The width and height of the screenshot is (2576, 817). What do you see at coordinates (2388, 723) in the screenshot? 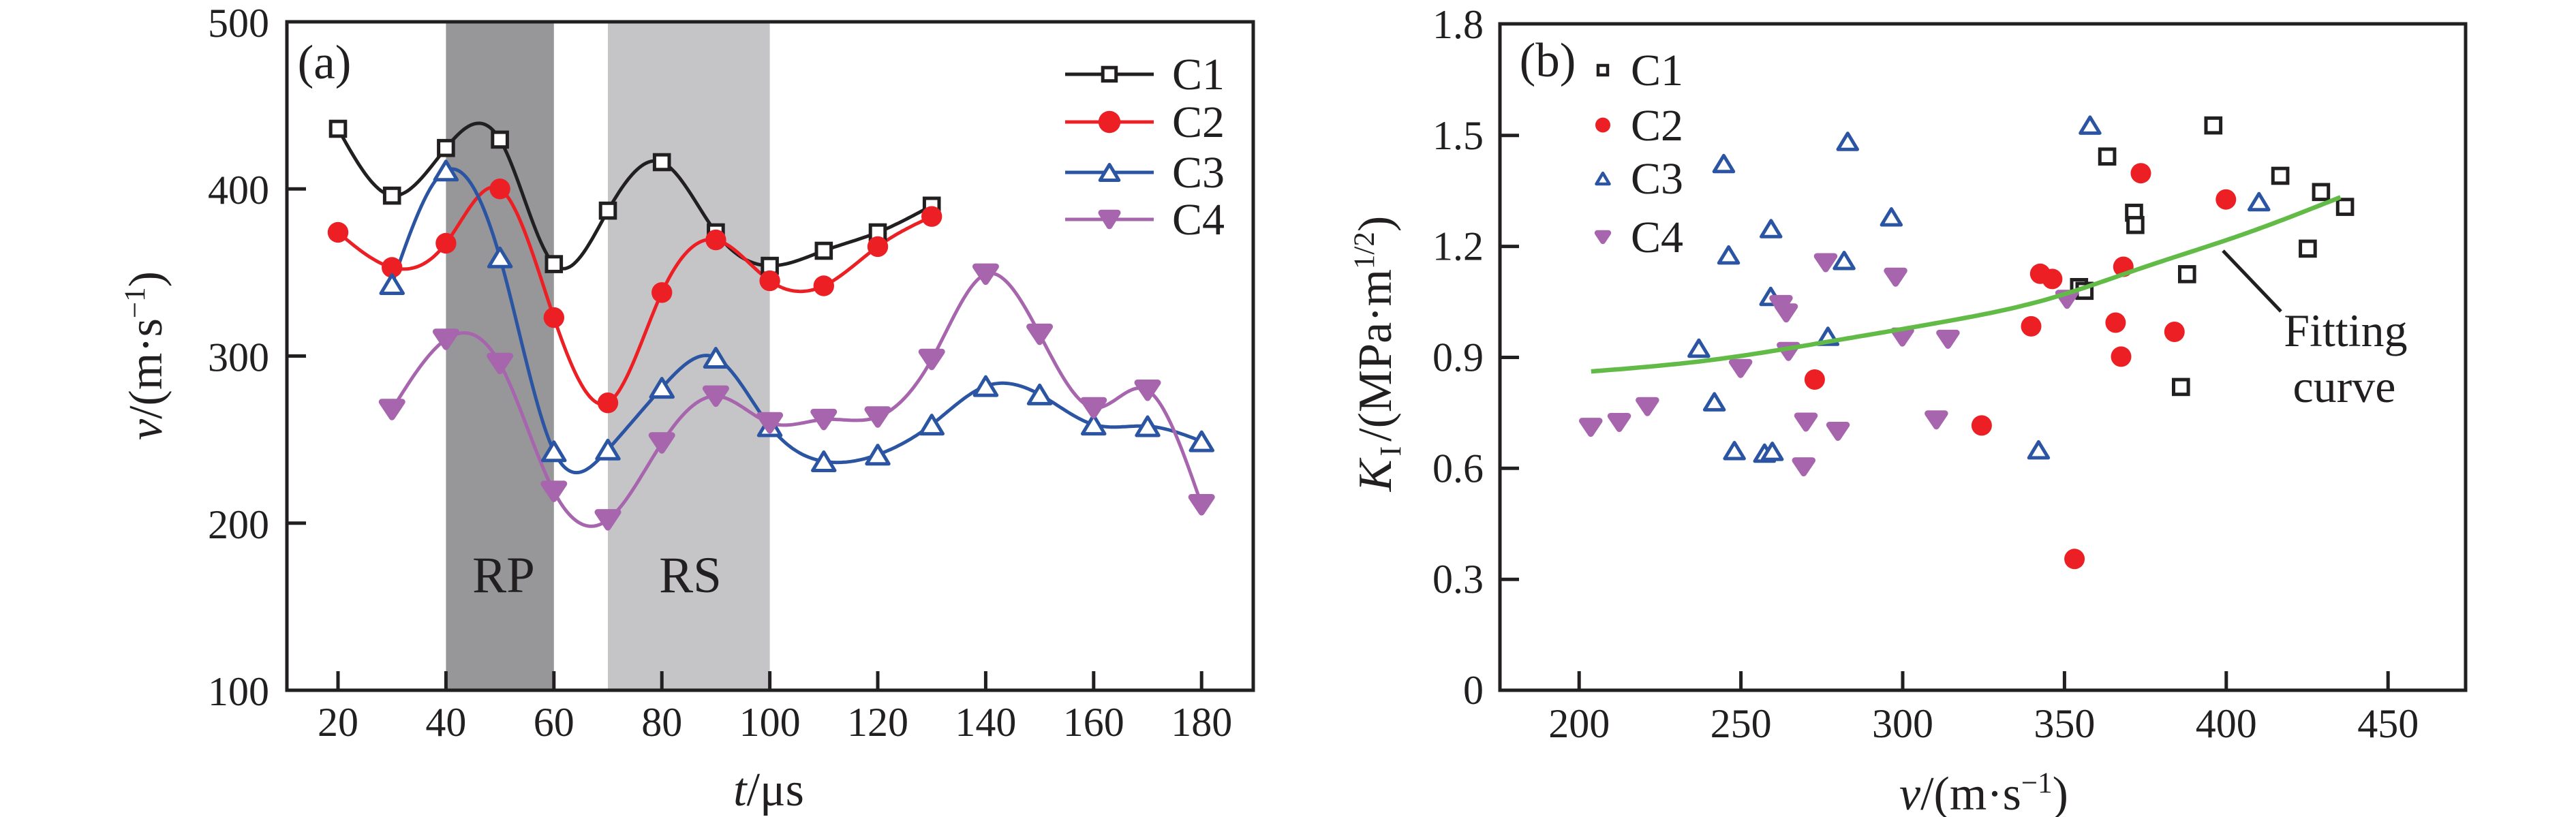
I see `svg-text: 450` at bounding box center [2388, 723].